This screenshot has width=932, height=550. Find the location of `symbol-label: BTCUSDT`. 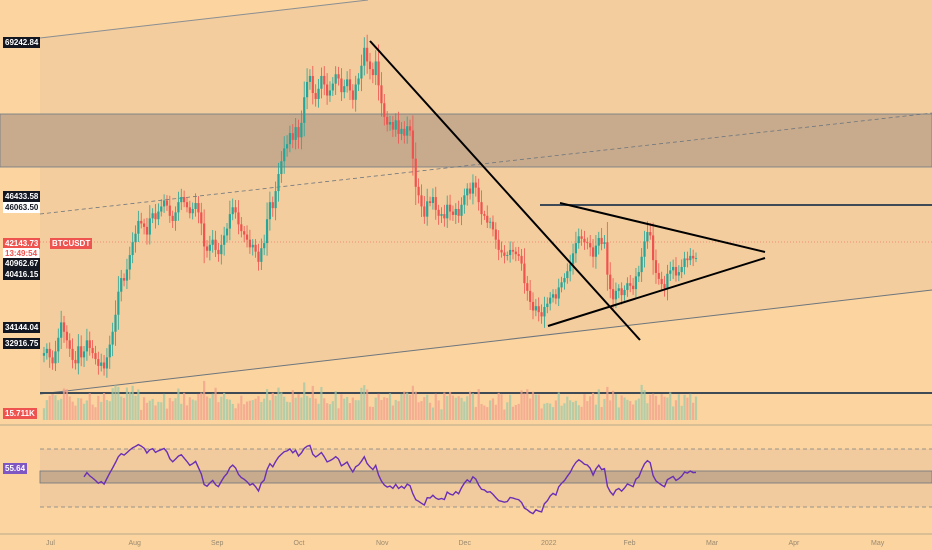

symbol-label: BTCUSDT is located at coordinates (71, 243).